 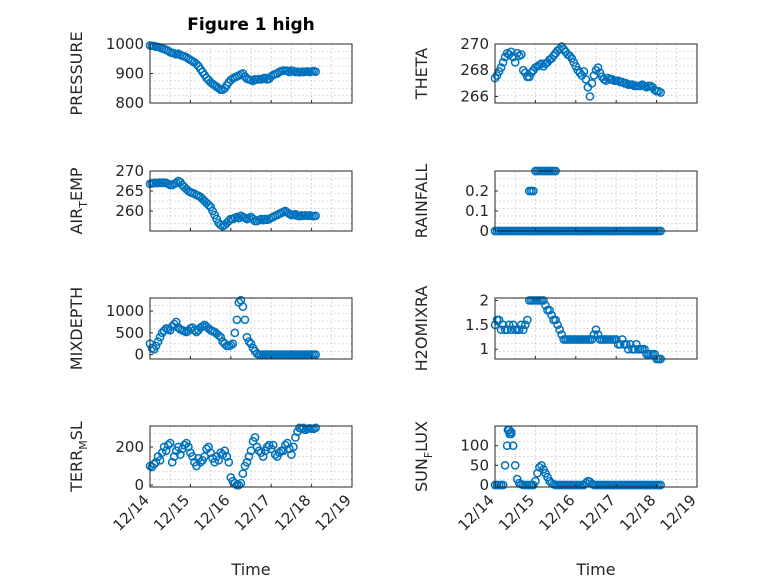 I want to click on x-tick-label: 12/16, so click(x=556, y=512).